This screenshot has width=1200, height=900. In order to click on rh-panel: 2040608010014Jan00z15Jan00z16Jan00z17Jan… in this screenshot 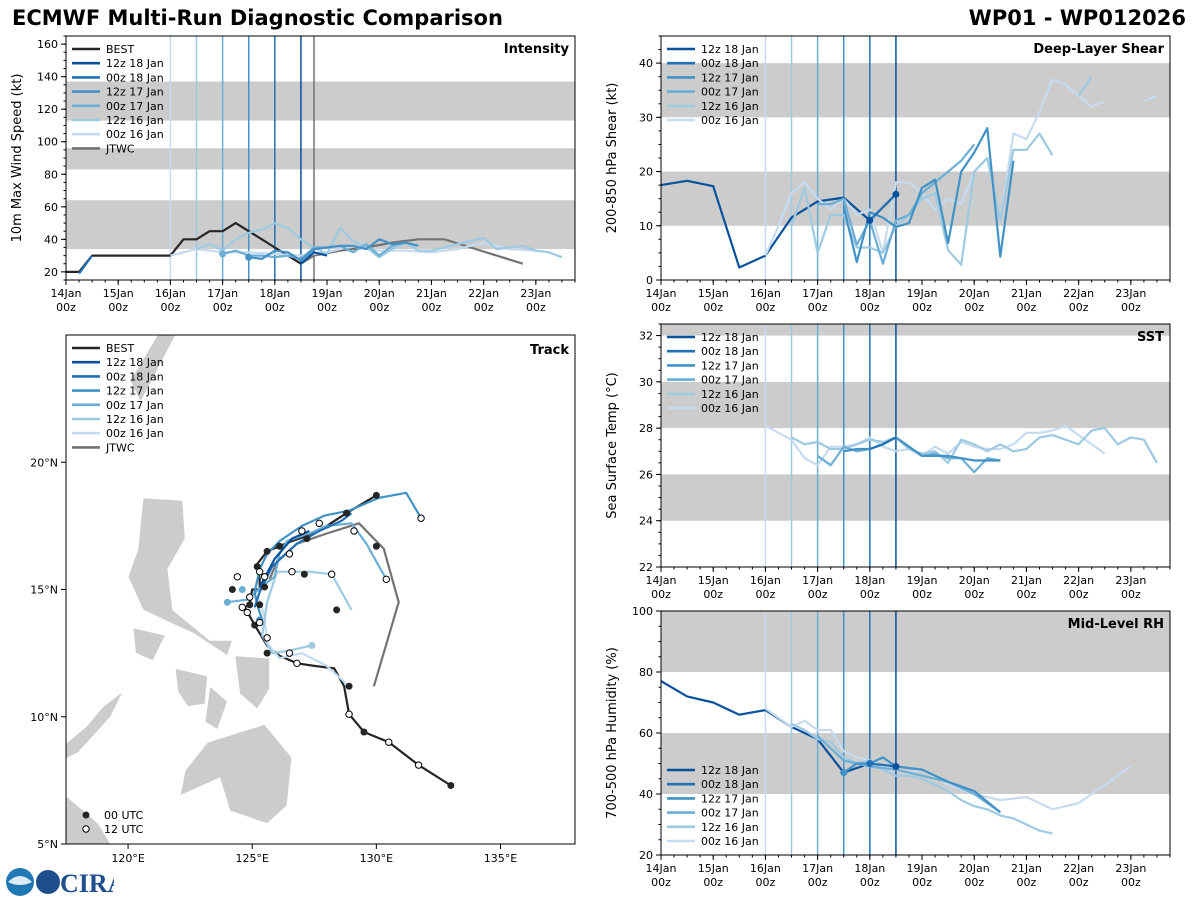, I will do `click(888, 747)`.